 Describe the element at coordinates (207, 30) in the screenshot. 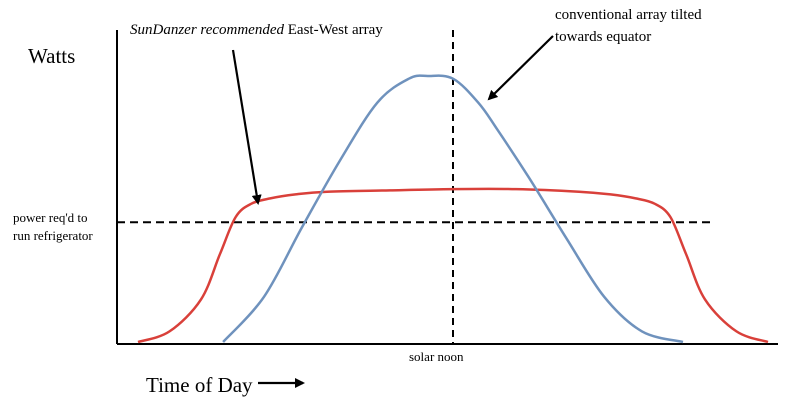

I see `east-west-annotation-brand: SunDanzer recommended` at that location.